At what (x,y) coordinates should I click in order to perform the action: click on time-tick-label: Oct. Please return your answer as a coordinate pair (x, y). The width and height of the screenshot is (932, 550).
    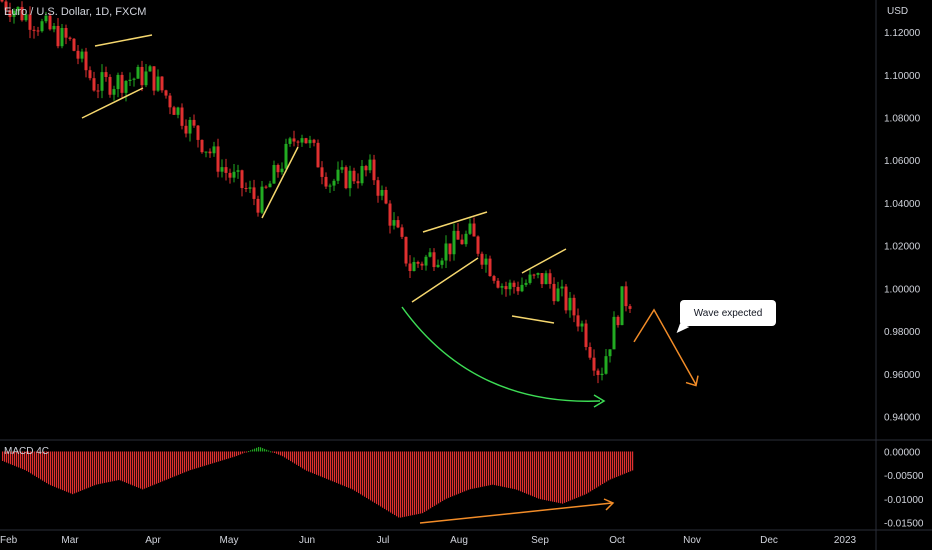
    Looking at the image, I should click on (617, 540).